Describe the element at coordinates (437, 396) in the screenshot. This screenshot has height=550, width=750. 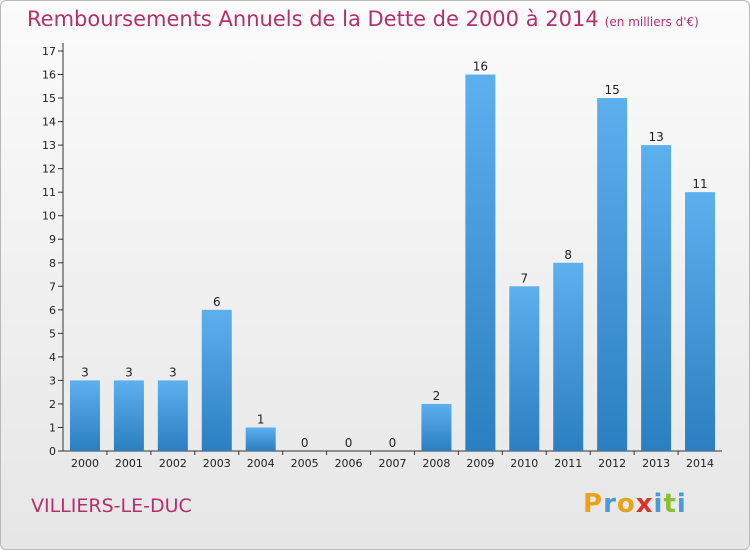
I see `value-label: 2` at that location.